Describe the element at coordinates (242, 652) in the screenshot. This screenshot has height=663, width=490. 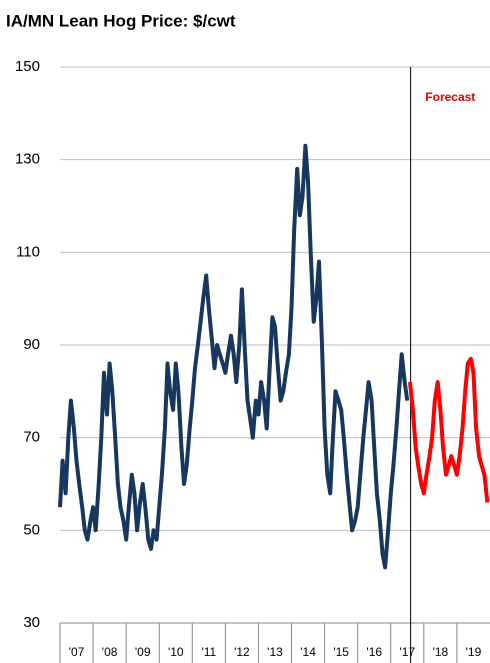
I see `x-tick-label: '12` at that location.